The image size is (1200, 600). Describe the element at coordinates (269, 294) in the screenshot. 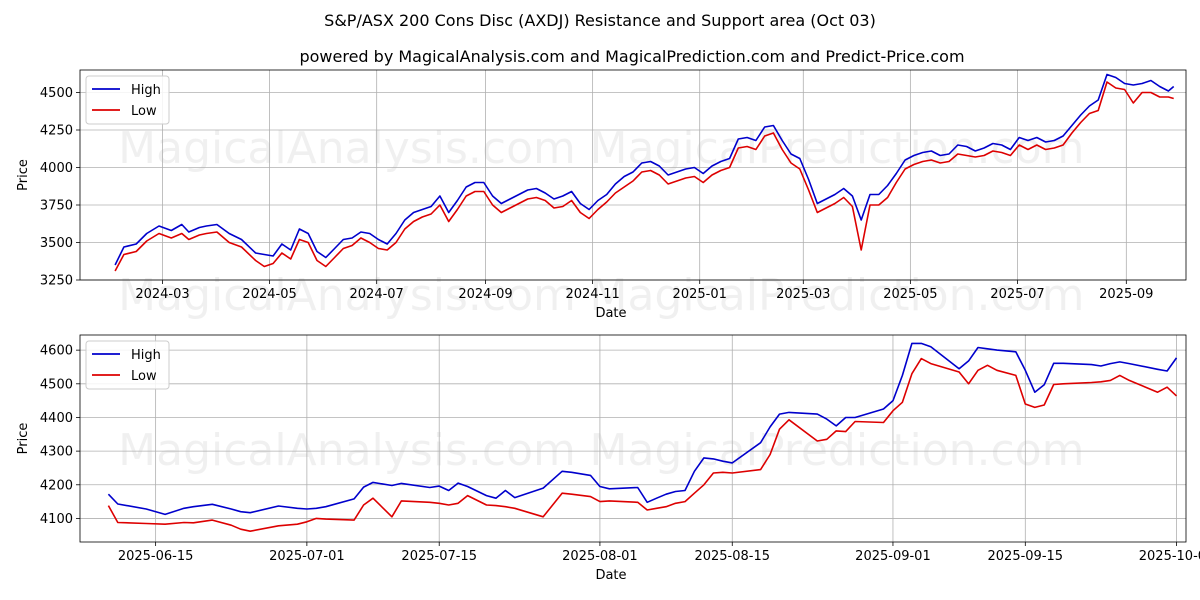

I see `x-tick-label: 2024-05` at that location.